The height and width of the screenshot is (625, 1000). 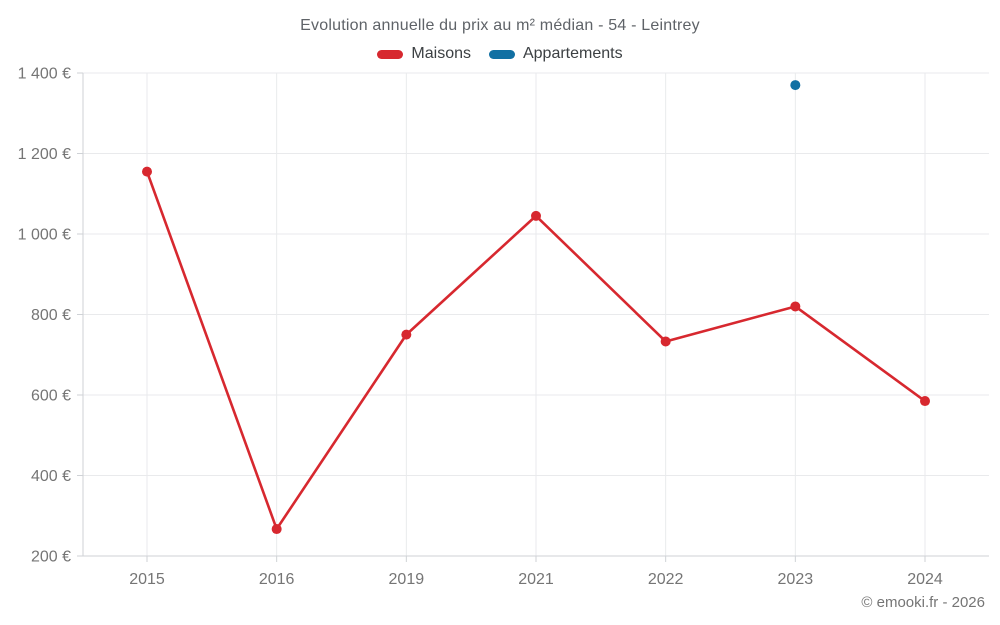 I want to click on data-point-appartements-2023, so click(x=795, y=85).